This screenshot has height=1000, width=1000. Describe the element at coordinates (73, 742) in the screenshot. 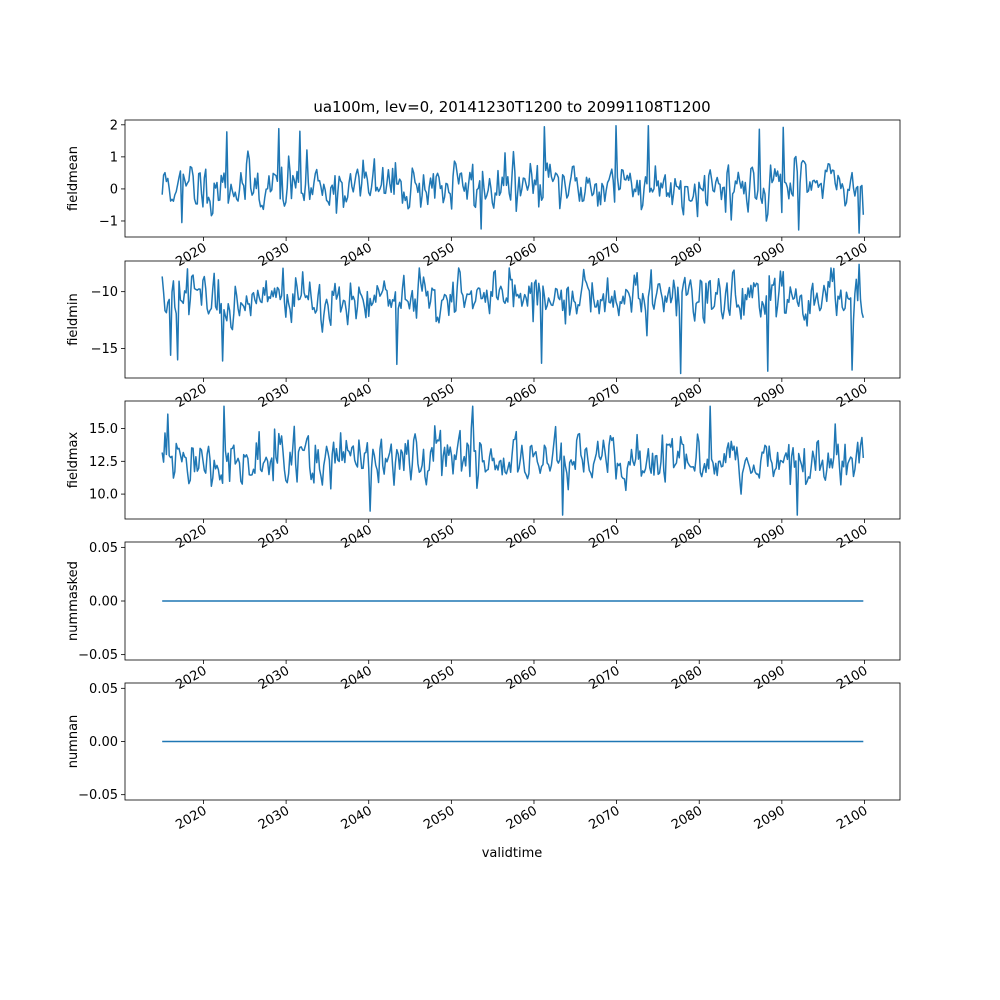

I see `y-axis-label: numnan` at that location.